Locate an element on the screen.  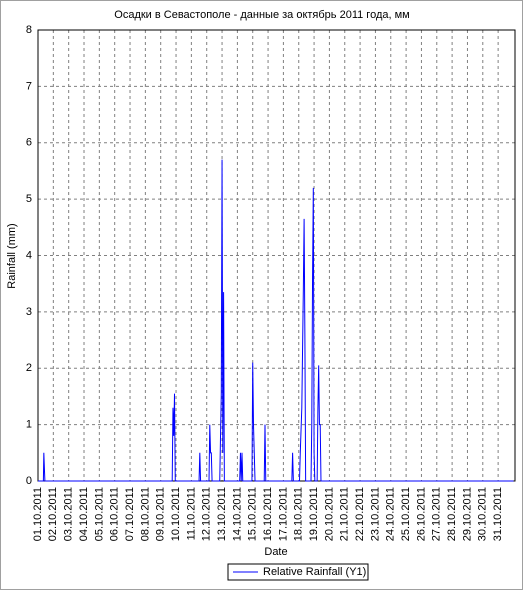
x-tick-label: 28.10.2011 is located at coordinates (452, 514).